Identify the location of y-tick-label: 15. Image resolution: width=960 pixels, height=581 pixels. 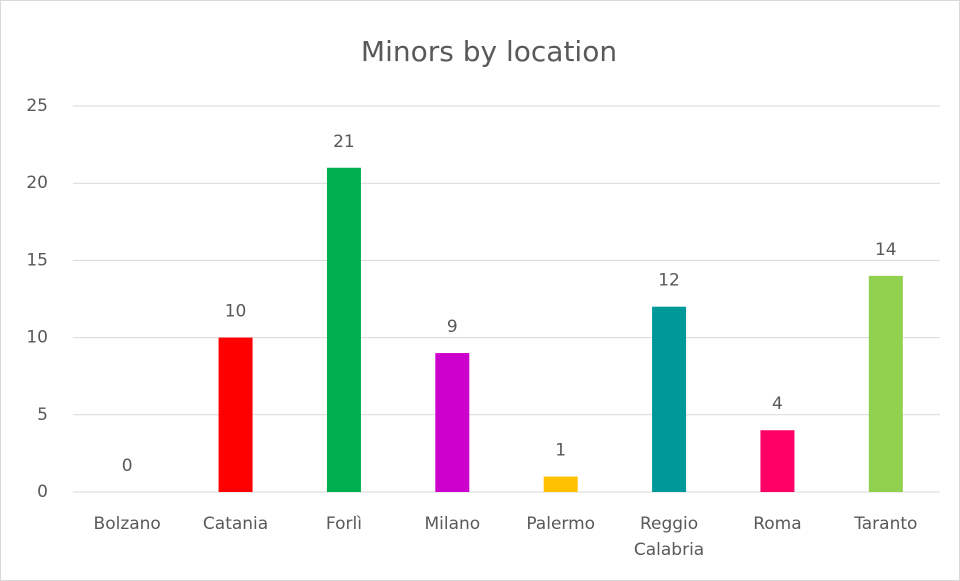
(37, 260).